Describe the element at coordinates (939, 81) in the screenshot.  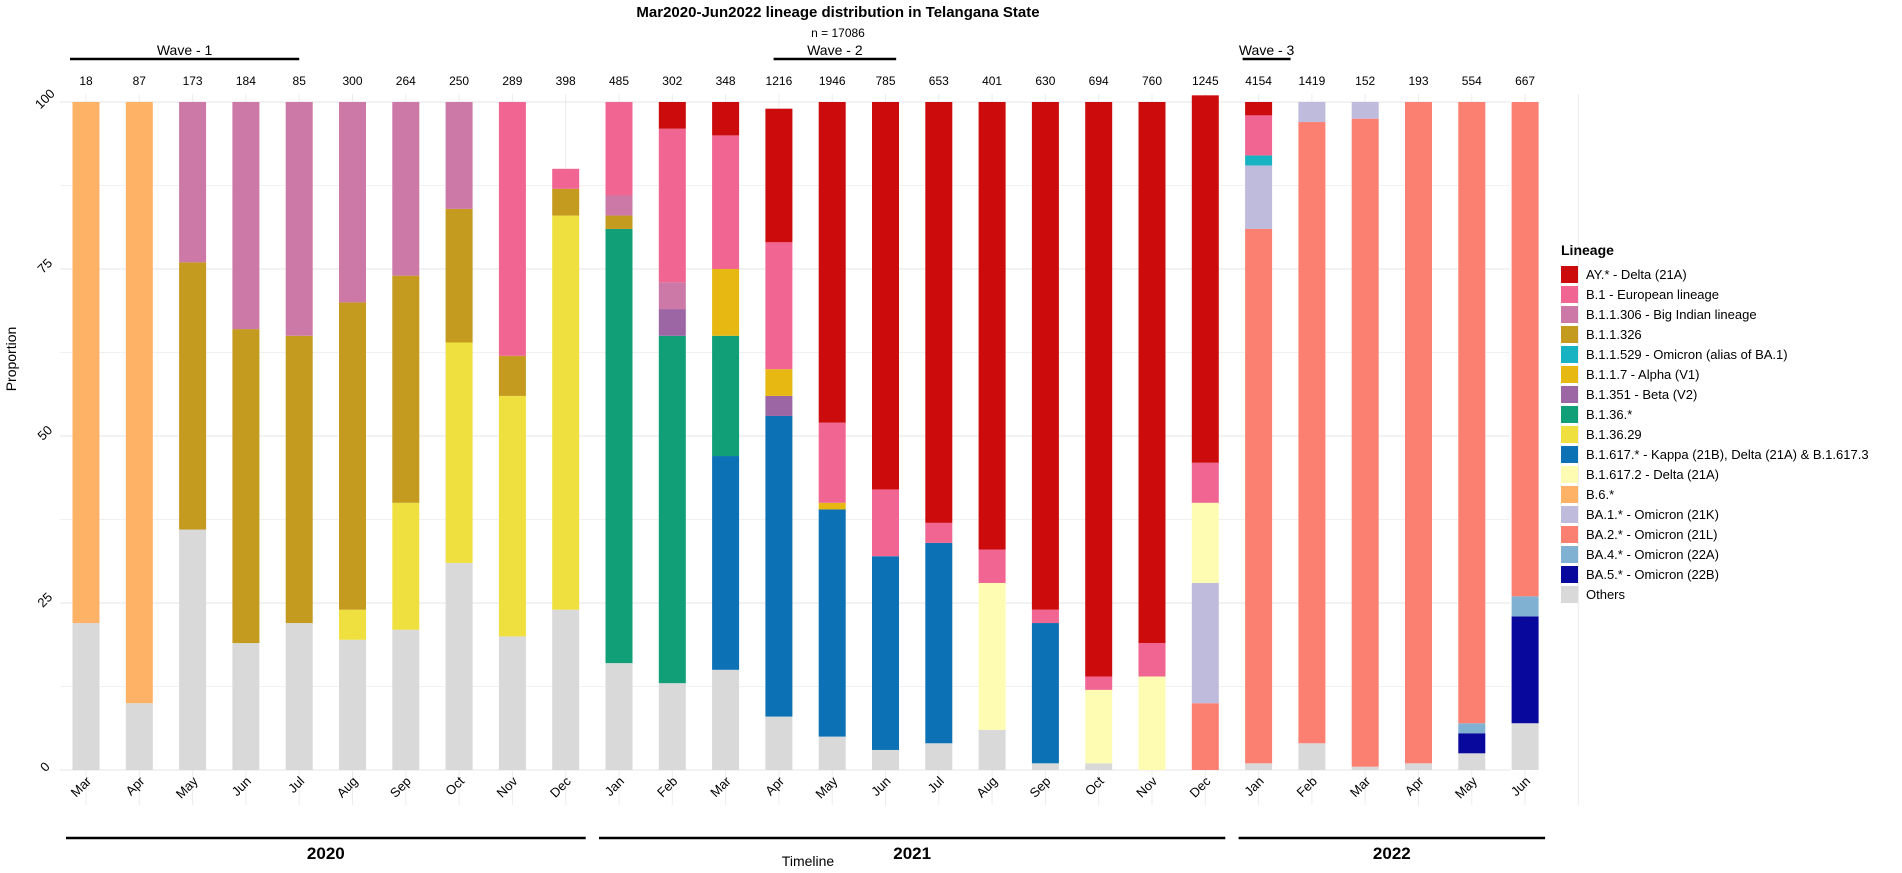
I see `sample-count-label: 653` at that location.